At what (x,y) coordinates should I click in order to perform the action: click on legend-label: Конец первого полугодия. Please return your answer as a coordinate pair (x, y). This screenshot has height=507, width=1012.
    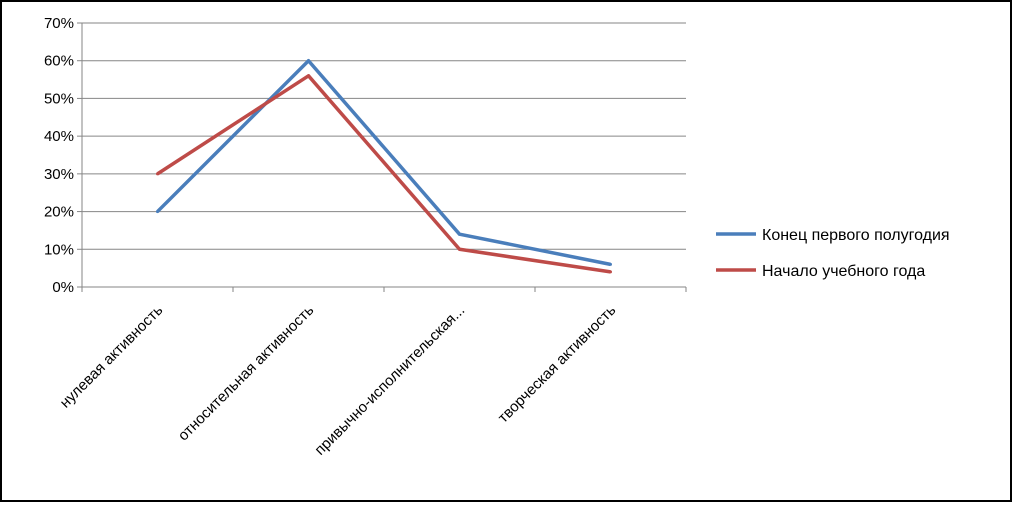
    Looking at the image, I should click on (856, 235).